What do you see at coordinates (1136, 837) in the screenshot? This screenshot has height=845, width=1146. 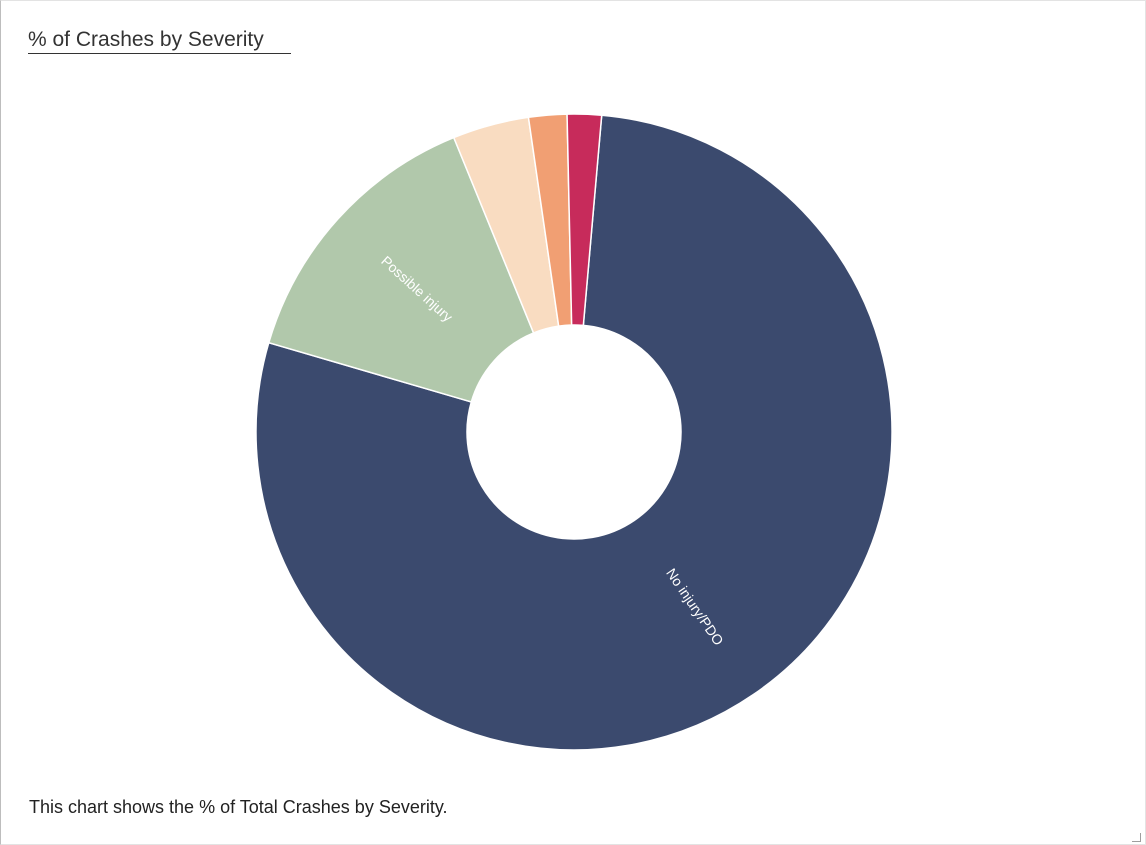 I see `resize-handle` at bounding box center [1136, 837].